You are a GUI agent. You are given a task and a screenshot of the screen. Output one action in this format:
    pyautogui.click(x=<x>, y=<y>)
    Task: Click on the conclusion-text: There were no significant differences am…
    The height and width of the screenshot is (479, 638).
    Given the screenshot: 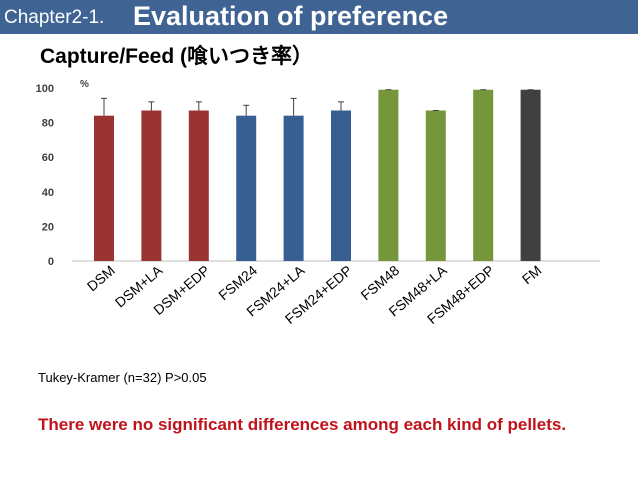 What is the action you would take?
    pyautogui.click(x=302, y=424)
    